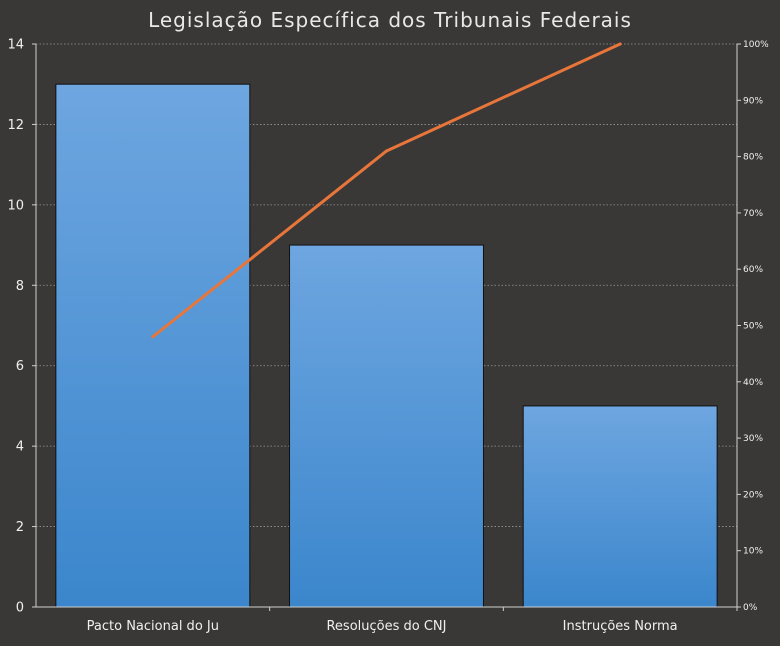  I want to click on y-right-tick-label: 50%, so click(753, 327).